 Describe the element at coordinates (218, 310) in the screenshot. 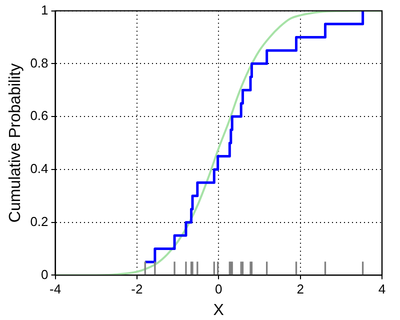

I see `x-axis-title: X` at that location.